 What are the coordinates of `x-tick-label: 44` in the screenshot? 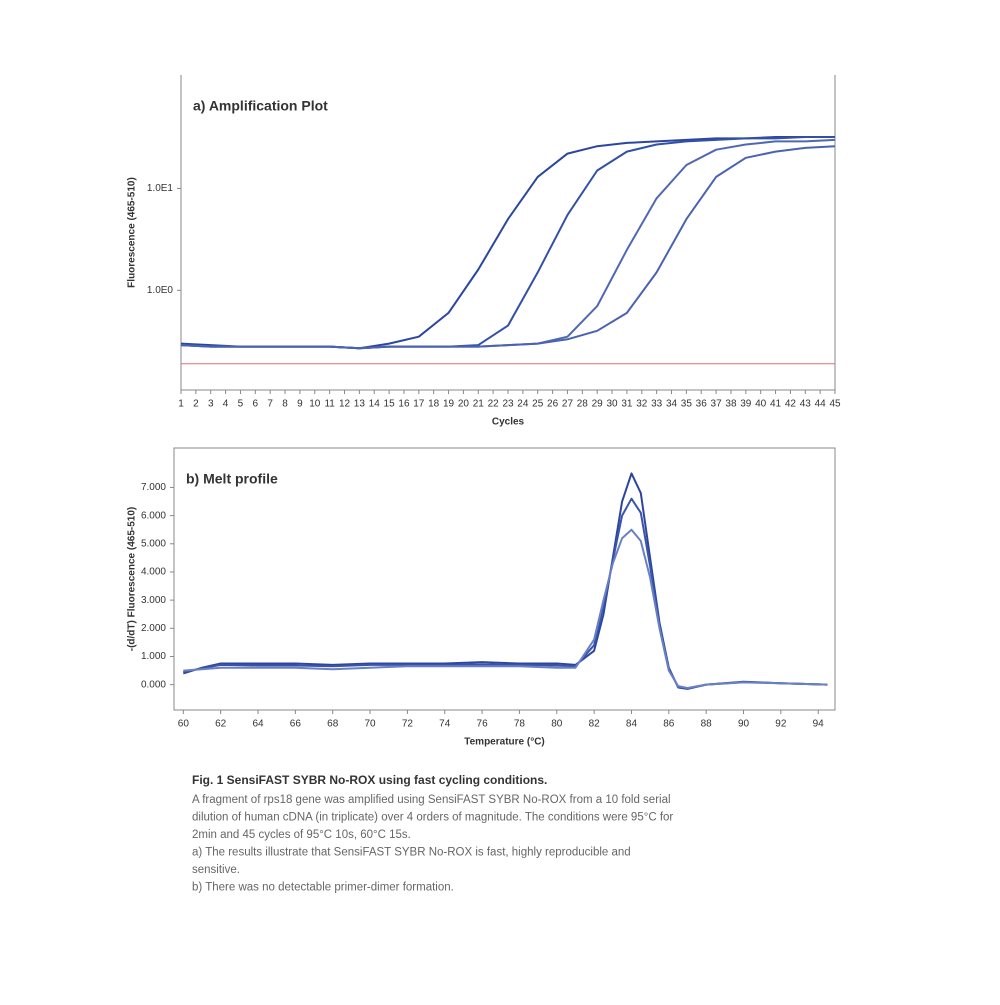 It's located at (821, 404).